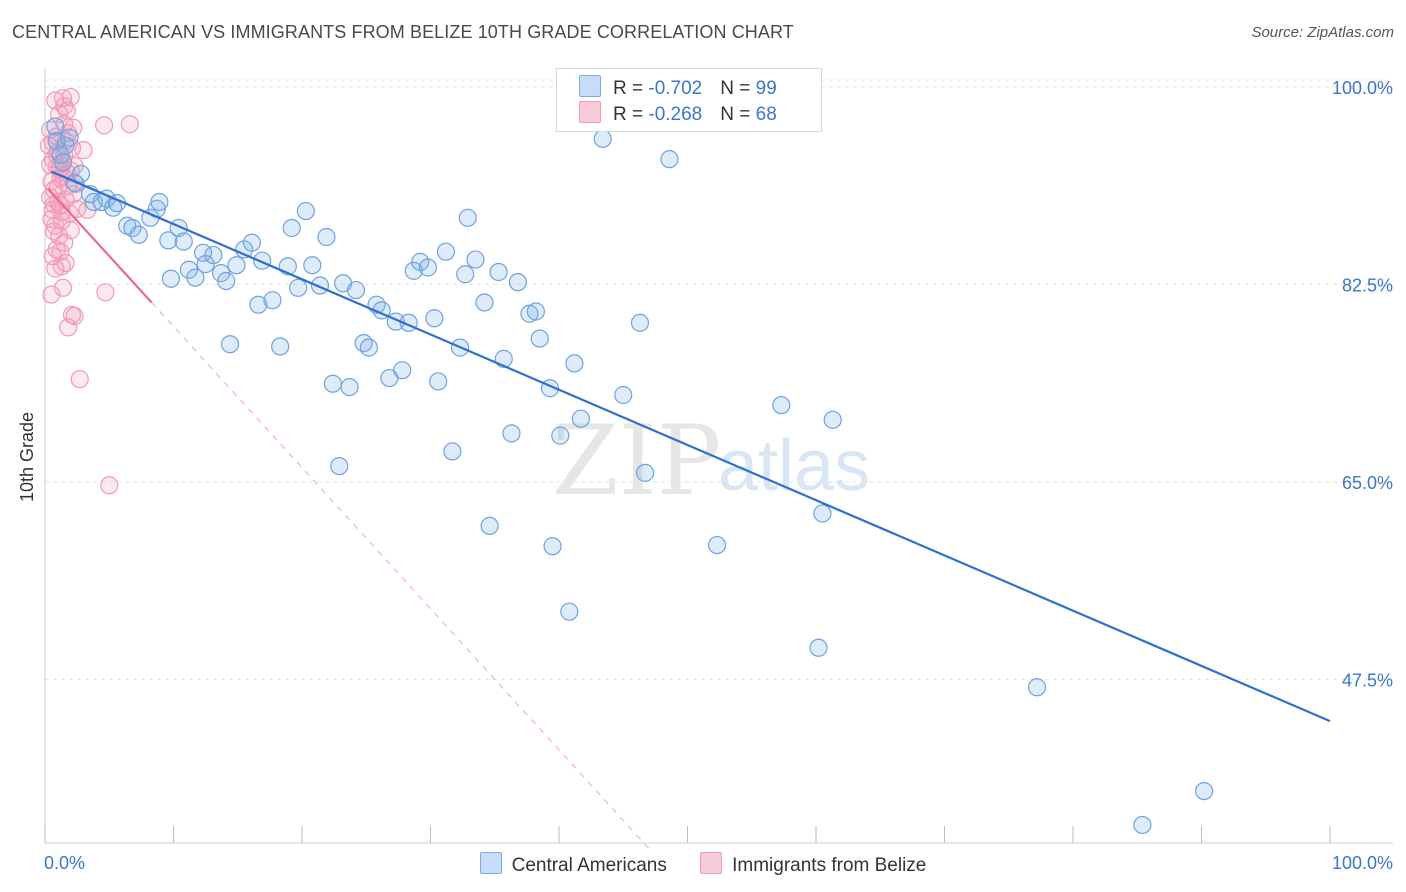 The image size is (1406, 892). I want to click on legend-item-central-americans: Central Americans, so click(573, 864).